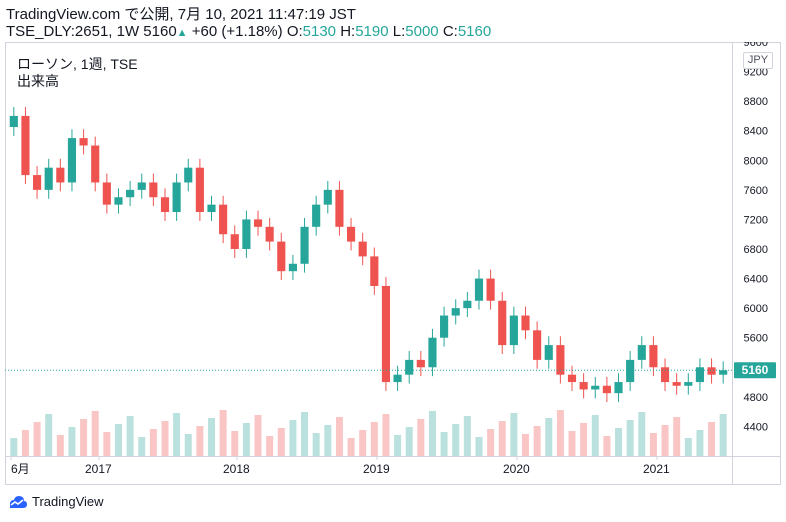 This screenshot has height=522, width=786. Describe the element at coordinates (77, 64) in the screenshot. I see `legend-symbol: ローソン, 1週, TSE` at that location.